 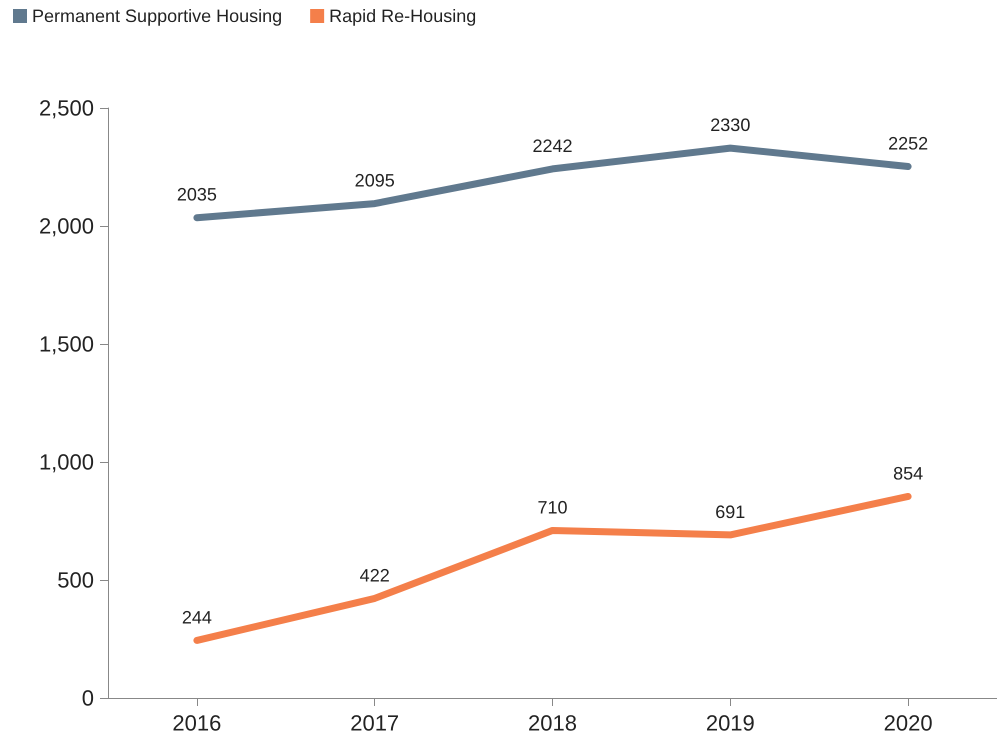 What do you see at coordinates (66, 108) in the screenshot?
I see `y-tick-label: 2,500` at bounding box center [66, 108].